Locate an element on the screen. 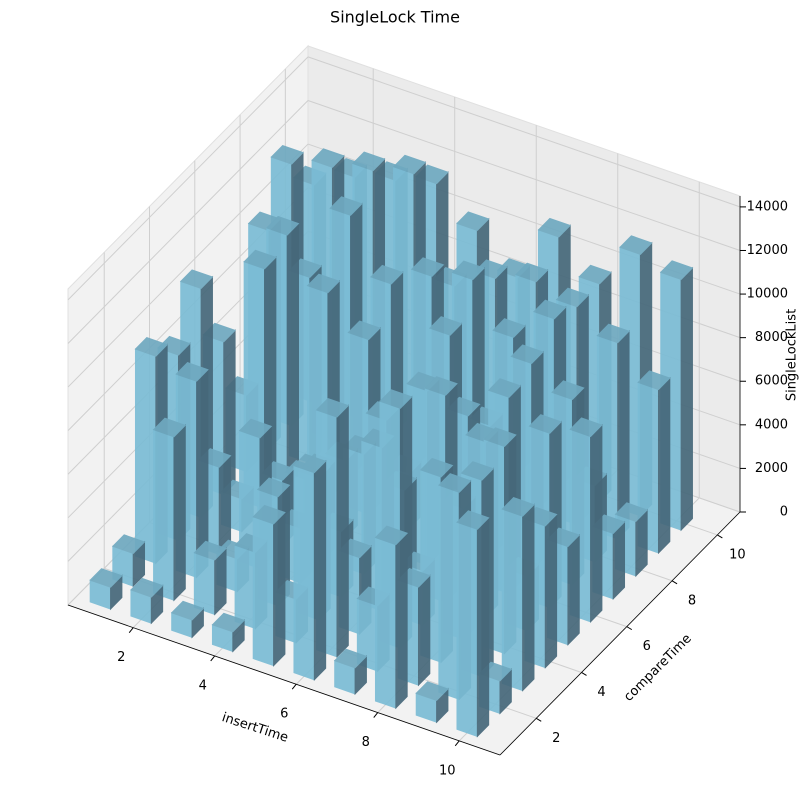 This screenshot has width=803, height=812. x-tick-label: 10 is located at coordinates (447, 770).